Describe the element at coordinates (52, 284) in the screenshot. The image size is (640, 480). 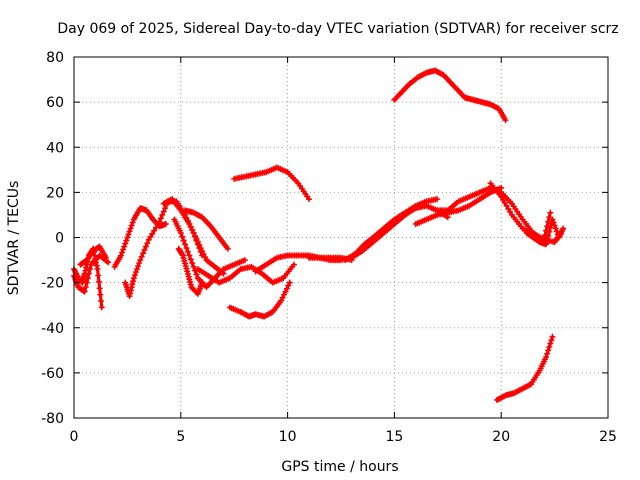
I see `y-tick-label: -20` at that location.